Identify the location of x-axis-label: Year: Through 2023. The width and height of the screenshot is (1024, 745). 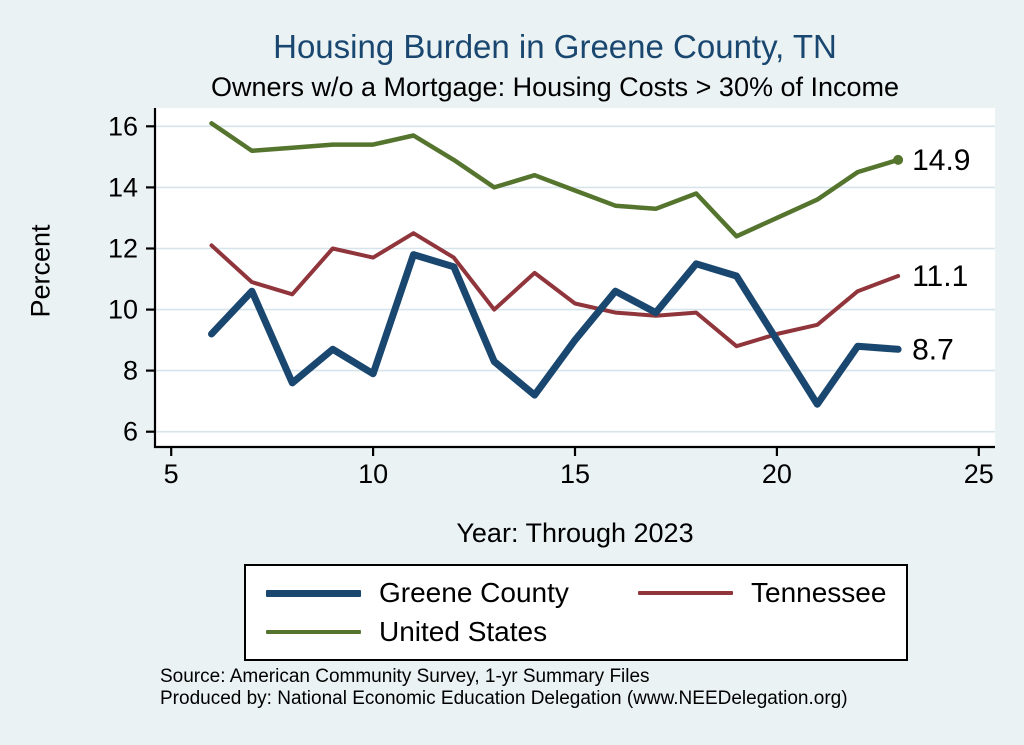
(575, 533).